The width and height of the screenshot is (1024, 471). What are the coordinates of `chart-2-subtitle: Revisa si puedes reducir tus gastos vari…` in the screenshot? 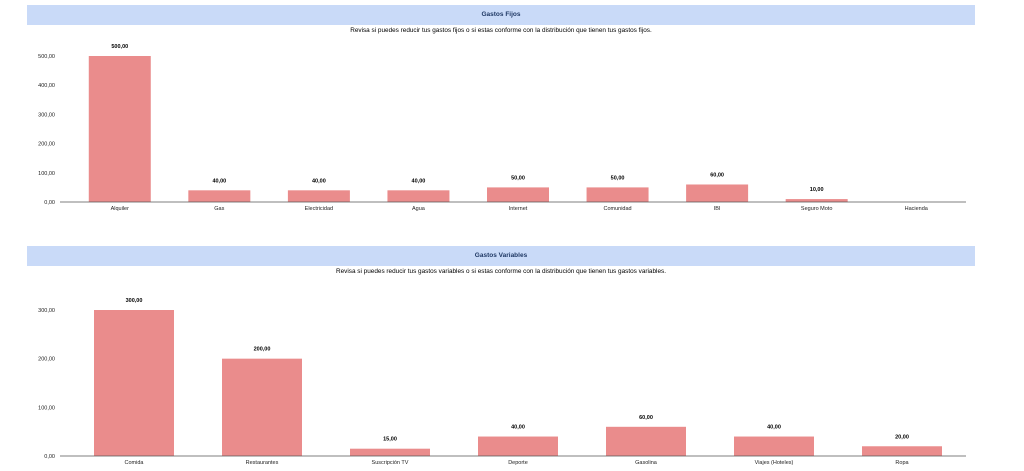 It's located at (500, 271).